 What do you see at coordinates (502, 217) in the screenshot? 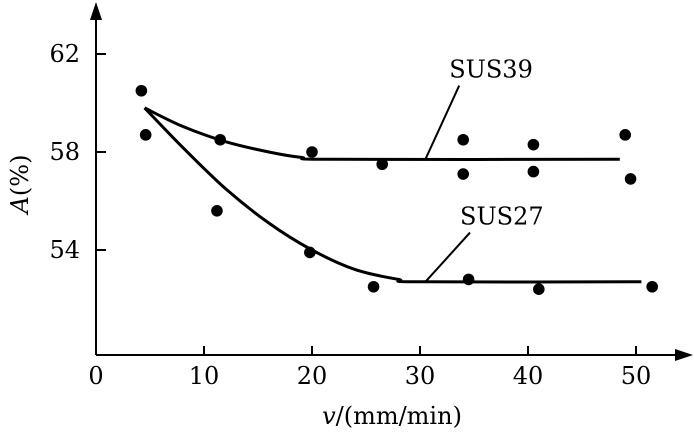
I see `series-label-sus27: SUS27` at bounding box center [502, 217].